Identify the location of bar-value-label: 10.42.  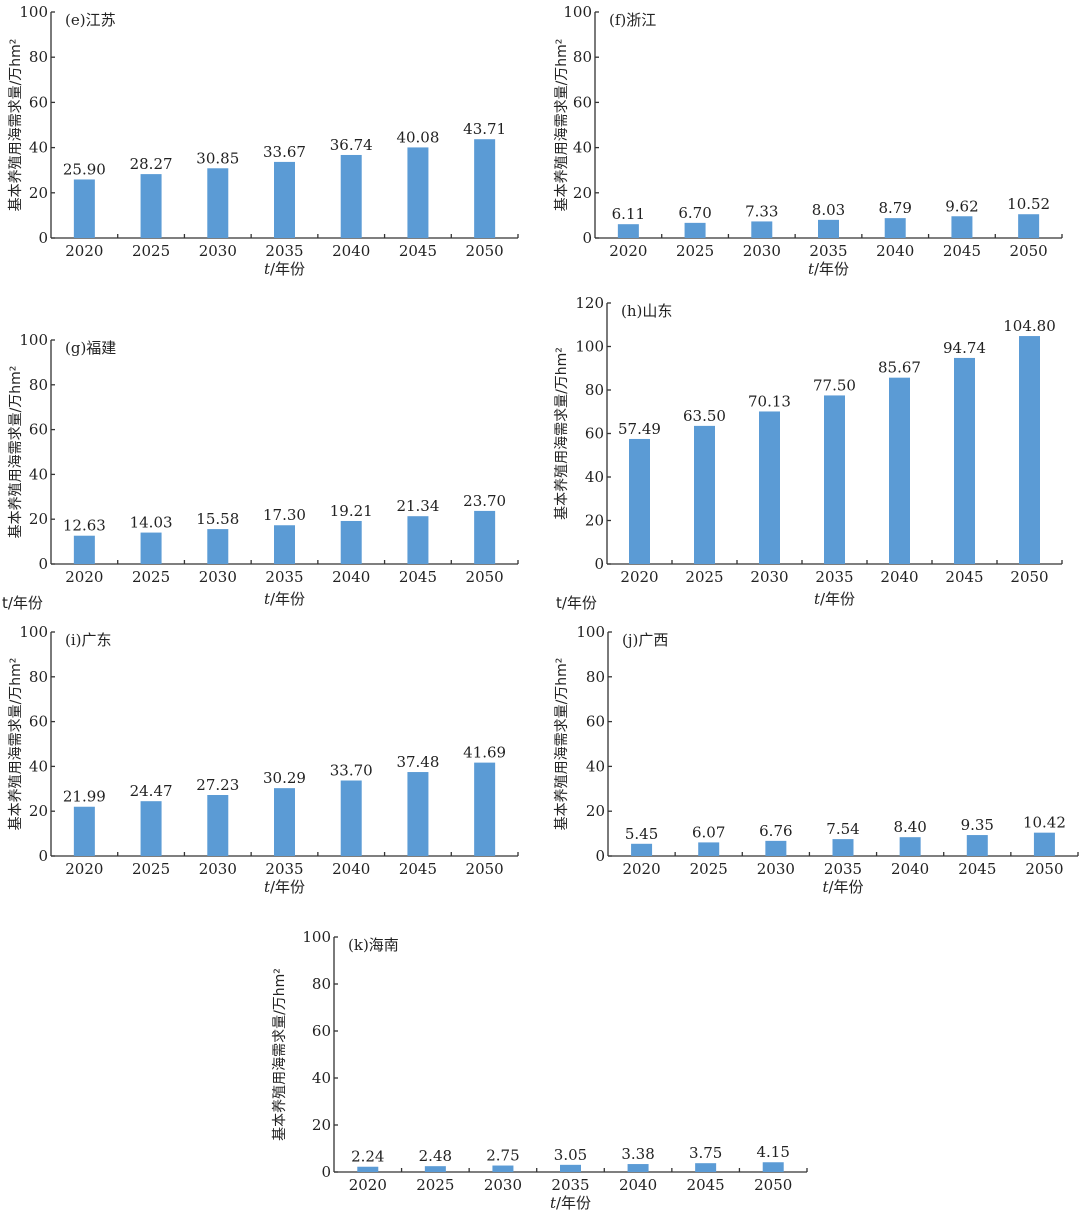
(1044, 823).